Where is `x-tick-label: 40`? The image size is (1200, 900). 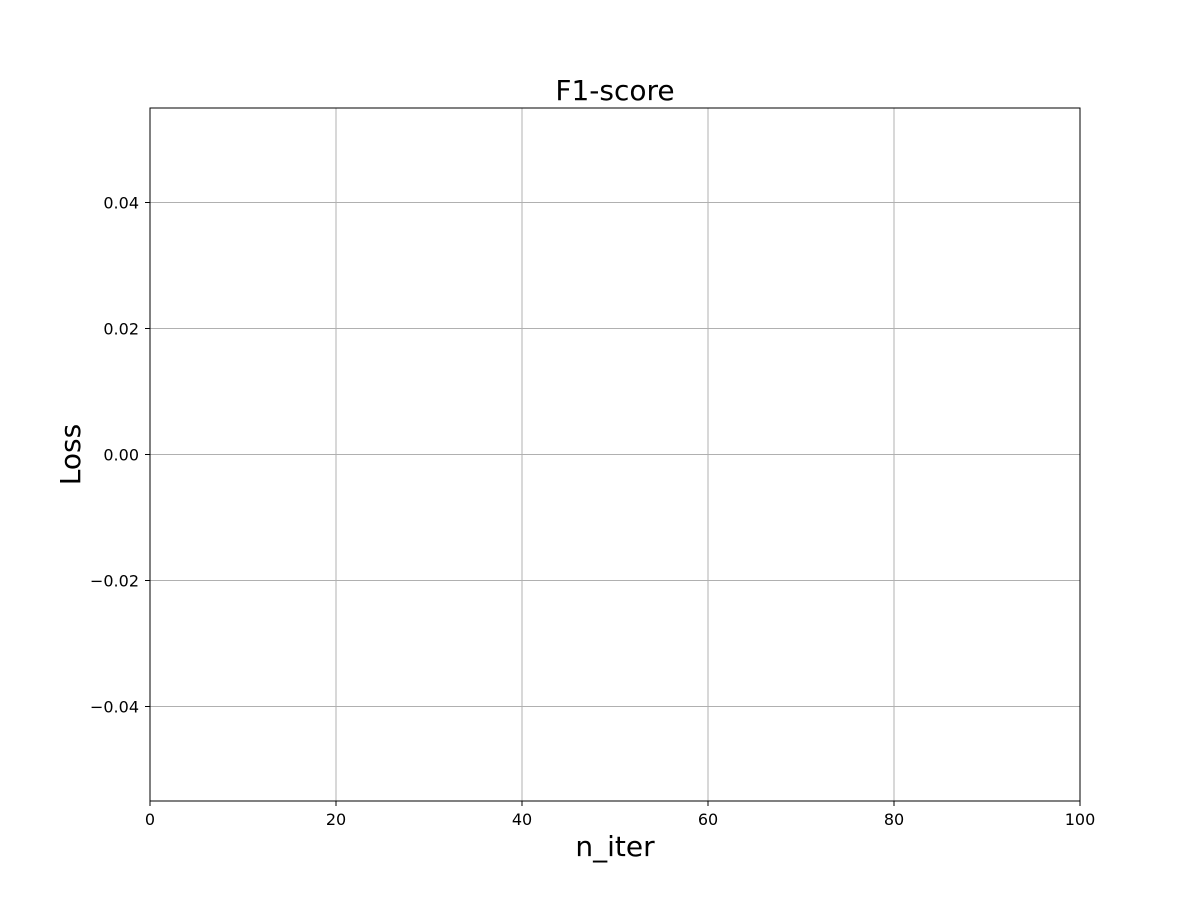 x-tick-label: 40 is located at coordinates (522, 819).